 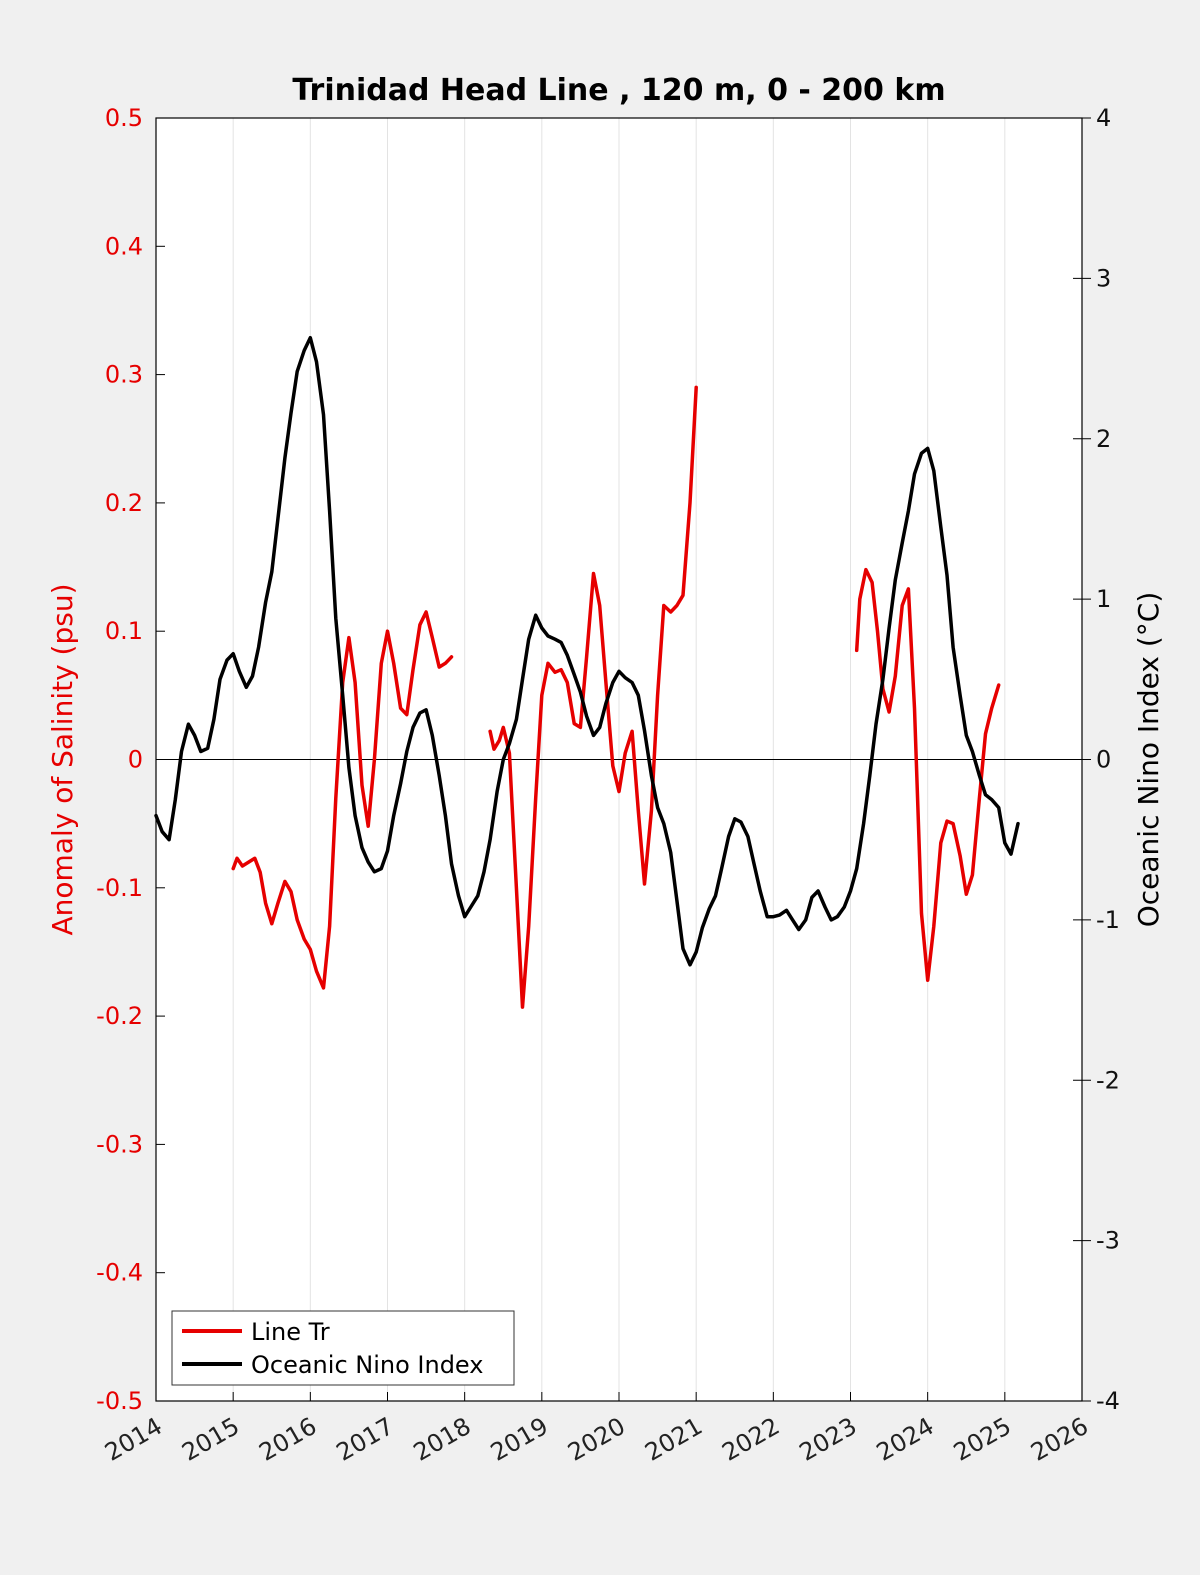 What do you see at coordinates (133, 1439) in the screenshot?
I see `x-tick-label-2014: 2014` at bounding box center [133, 1439].